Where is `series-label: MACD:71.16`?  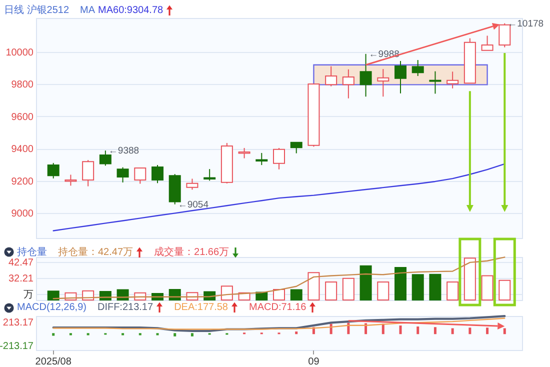
series-label: MACD:71.16 is located at coordinates (277, 307).